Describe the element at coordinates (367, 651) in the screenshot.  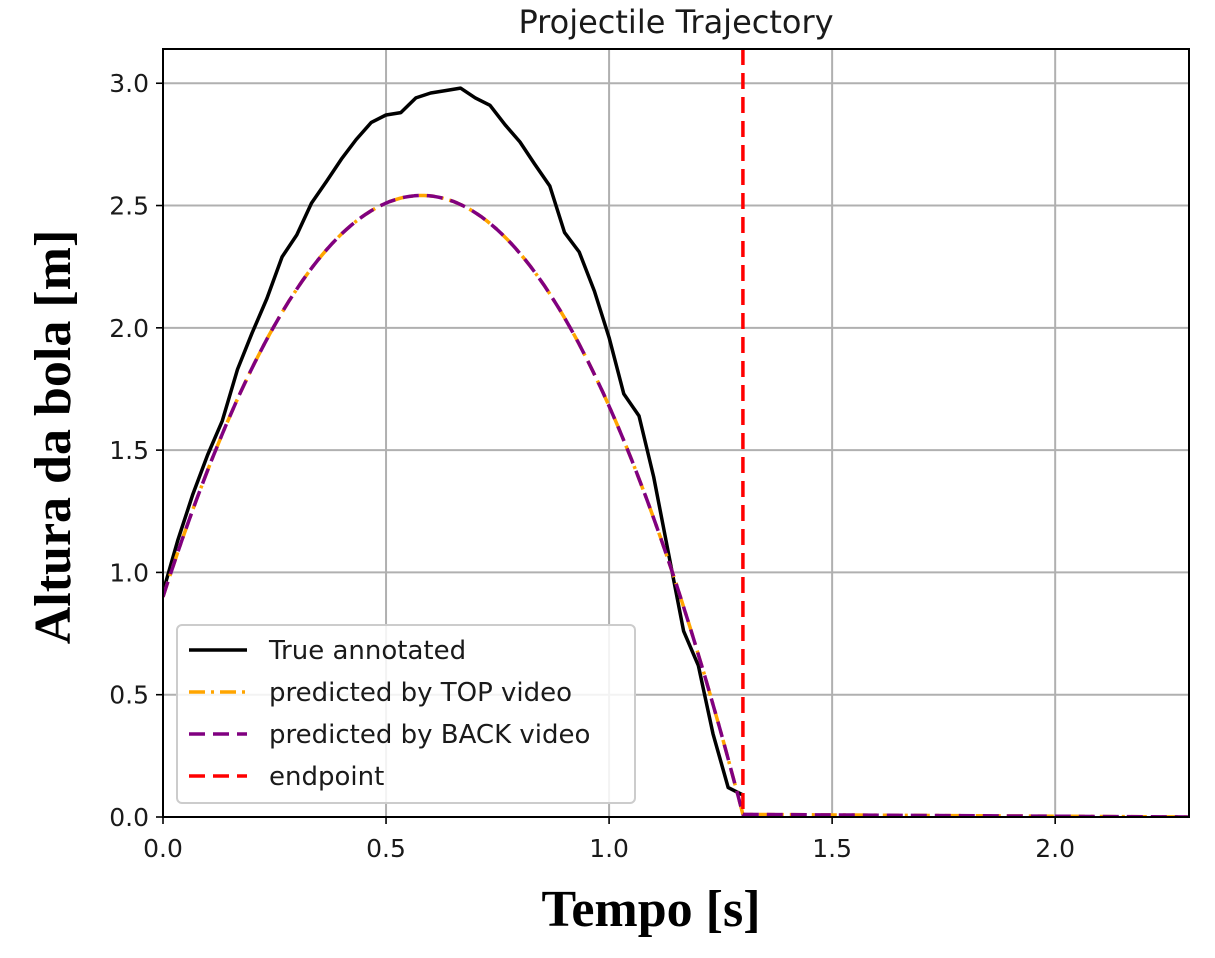
I see `legend-entry-label: True annotated` at that location.